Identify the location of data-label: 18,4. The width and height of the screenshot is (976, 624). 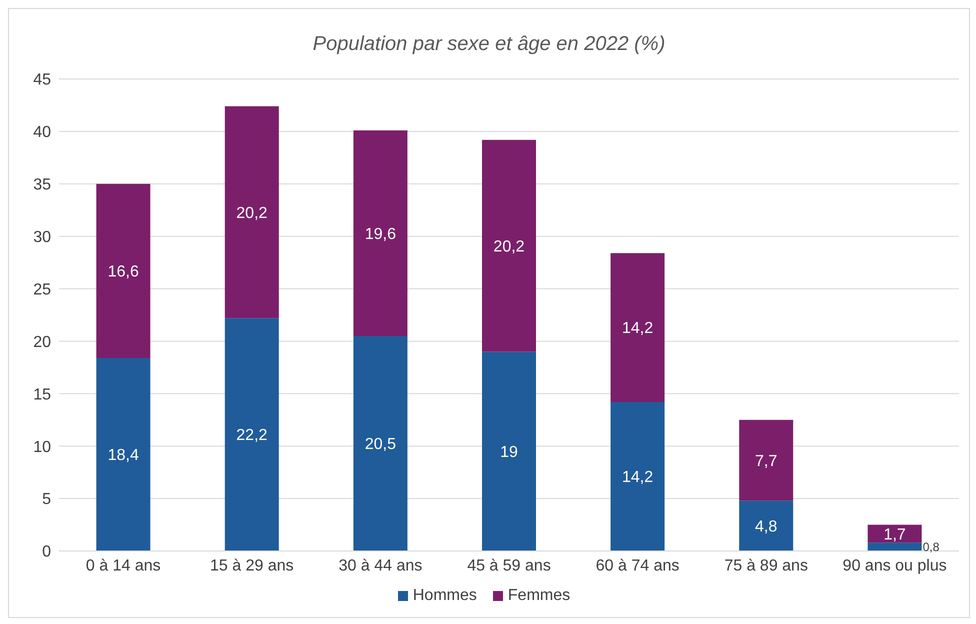
(123, 455).